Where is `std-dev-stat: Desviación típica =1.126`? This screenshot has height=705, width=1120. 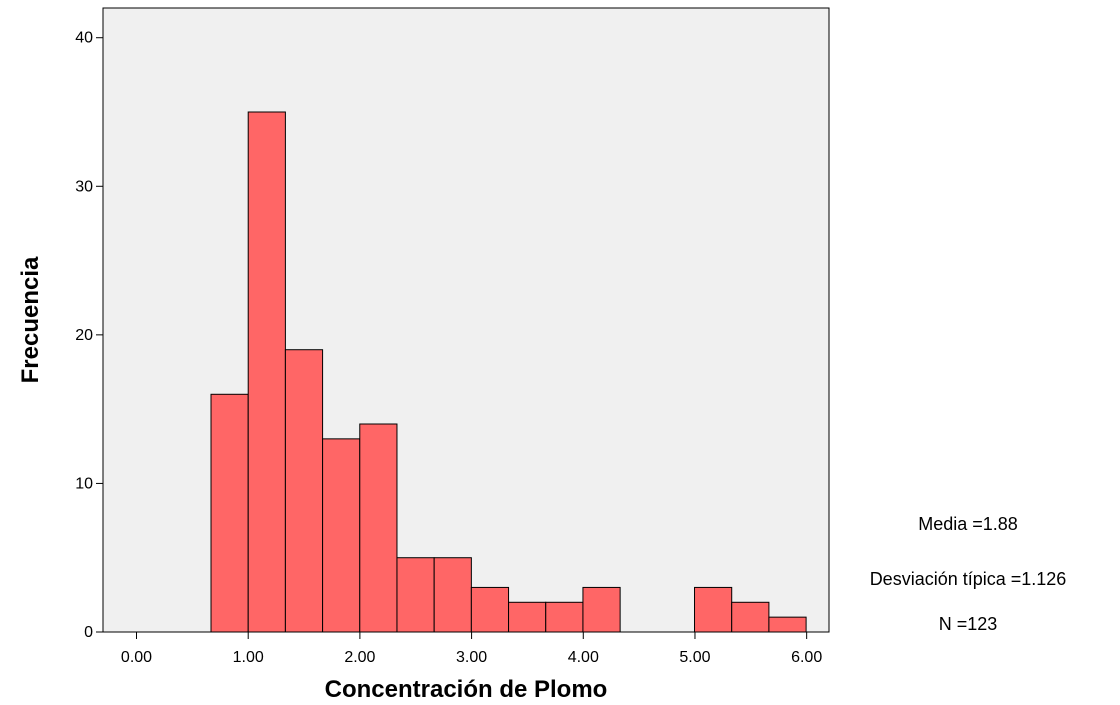 std-dev-stat: Desviación típica =1.126 is located at coordinates (968, 579).